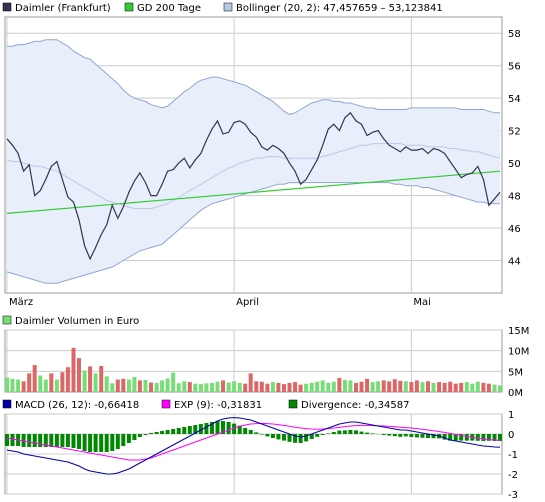 Image resolution: width=545 pixels, height=502 pixels. I want to click on price-x-tick-label: März, so click(21, 302).